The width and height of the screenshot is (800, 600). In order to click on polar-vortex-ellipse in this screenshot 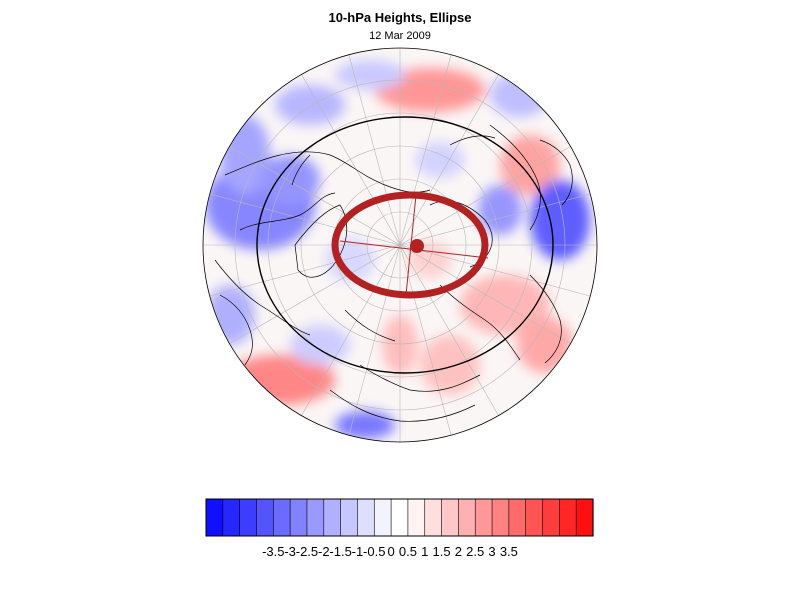, I will do `click(410, 245)`.